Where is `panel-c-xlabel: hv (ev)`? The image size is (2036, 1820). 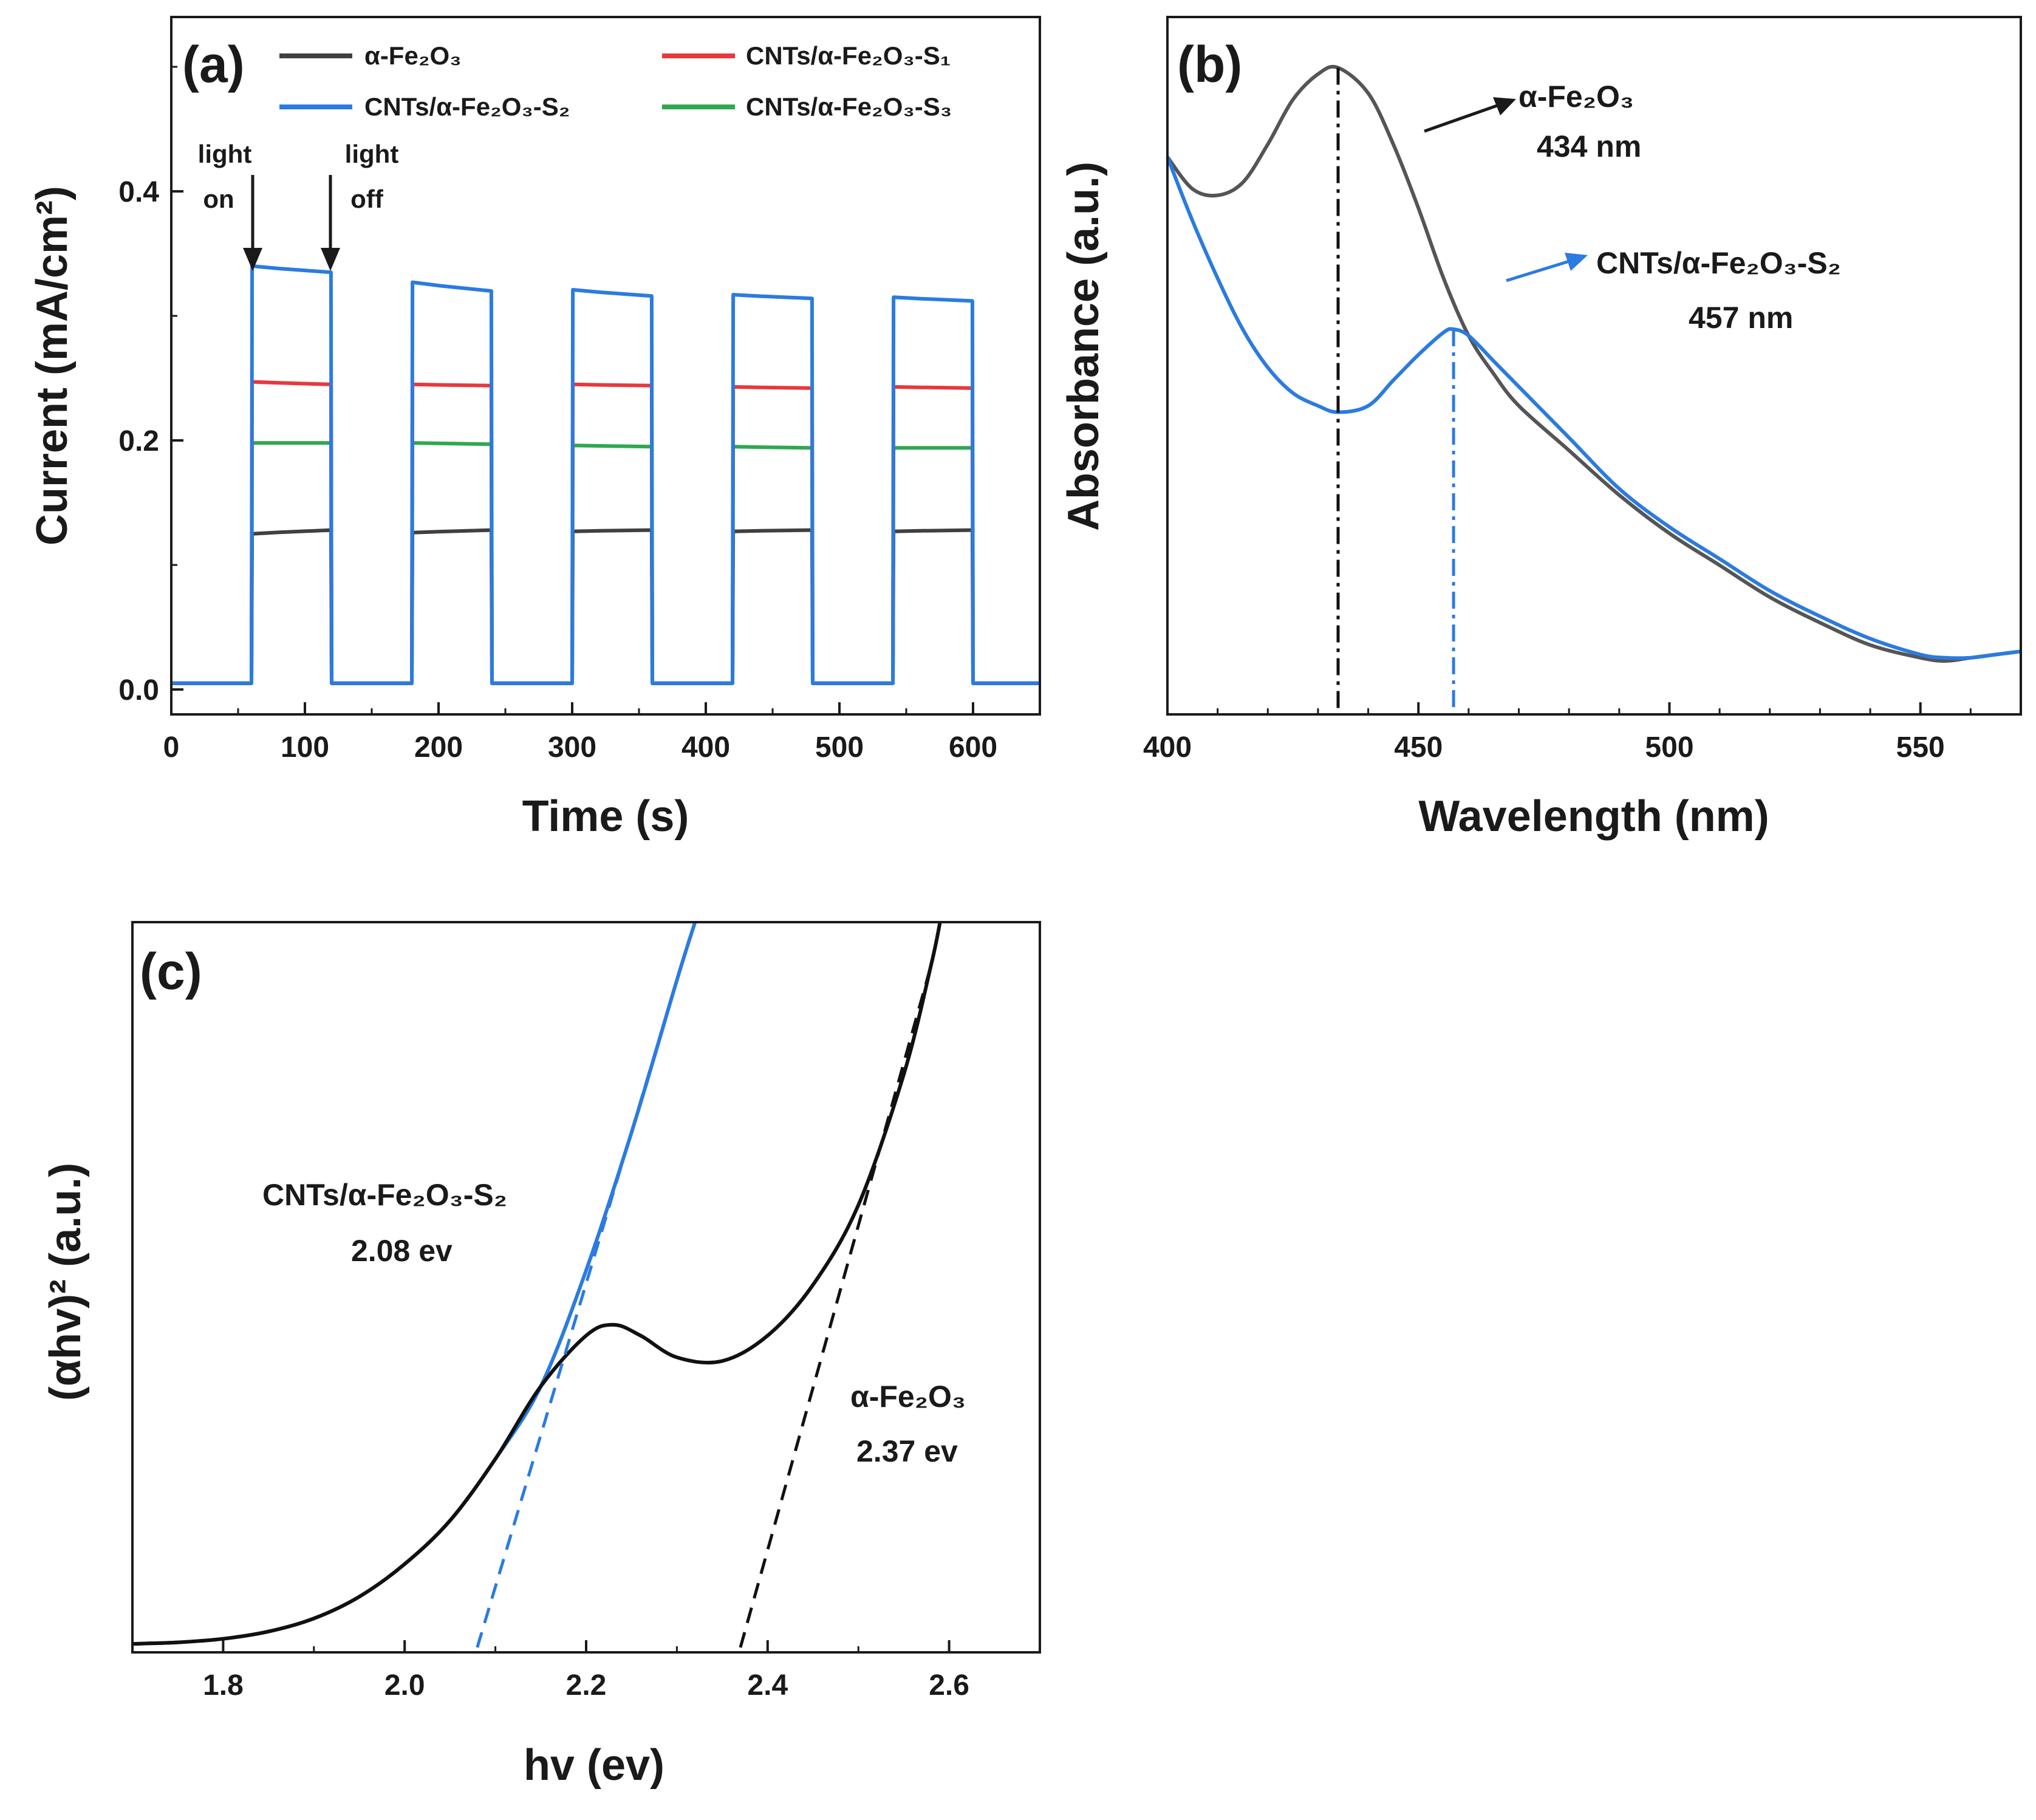 panel-c-xlabel: hv (ev) is located at coordinates (594, 1765).